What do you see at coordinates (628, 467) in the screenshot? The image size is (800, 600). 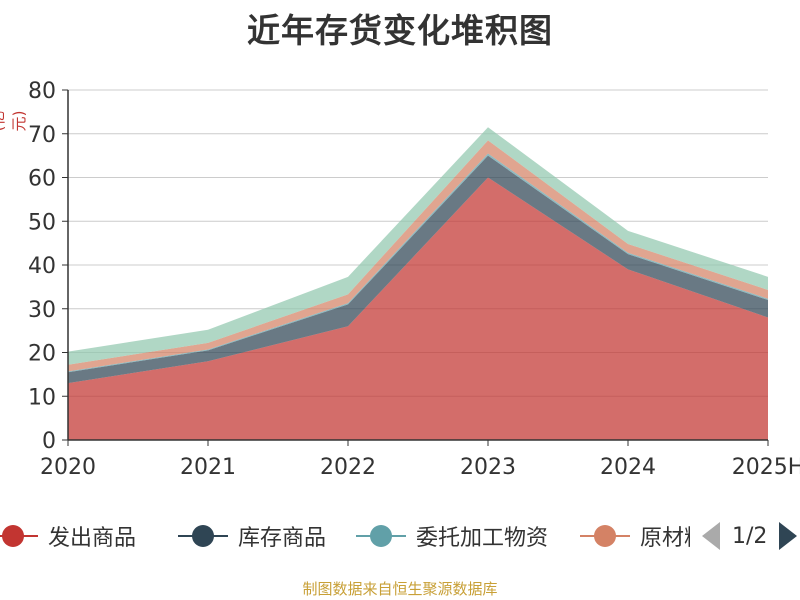 I see `x-tick-label: 2024` at bounding box center [628, 467].